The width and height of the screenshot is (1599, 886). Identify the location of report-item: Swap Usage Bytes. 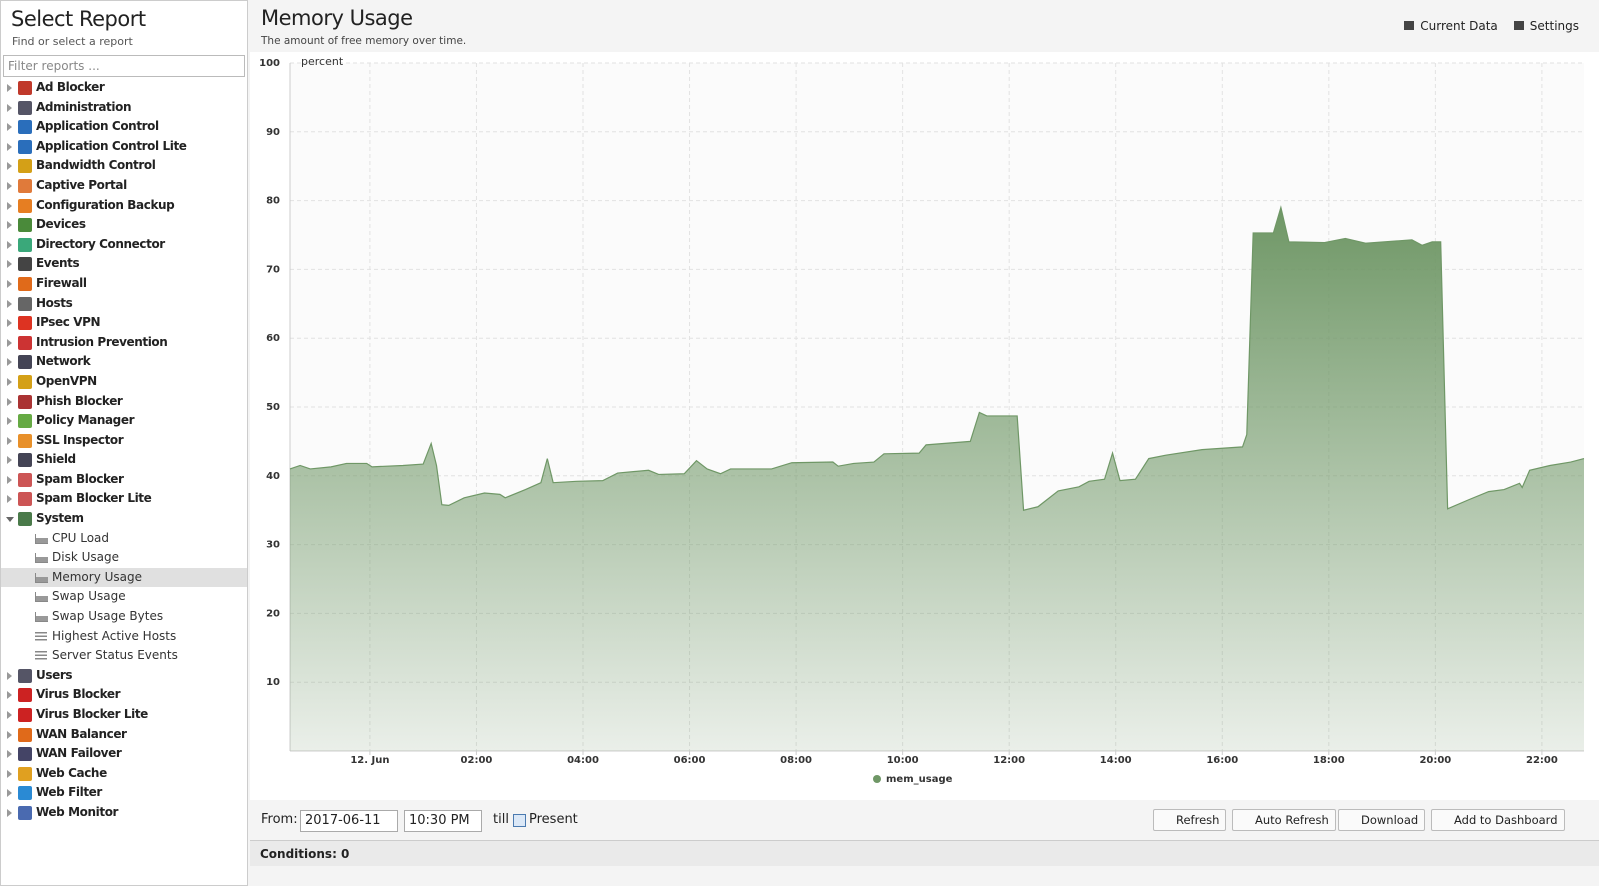
(124, 617).